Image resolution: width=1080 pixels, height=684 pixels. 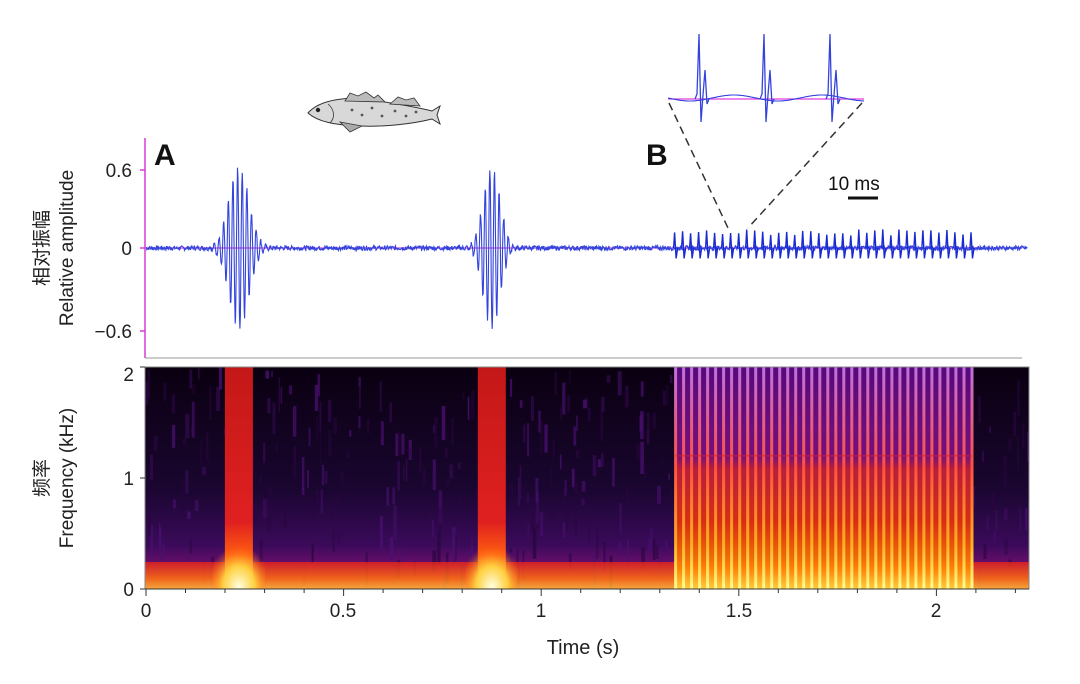 I want to click on time-axis: 0 0.5 1 1.5 2 Time (s), so click(x=585, y=623).